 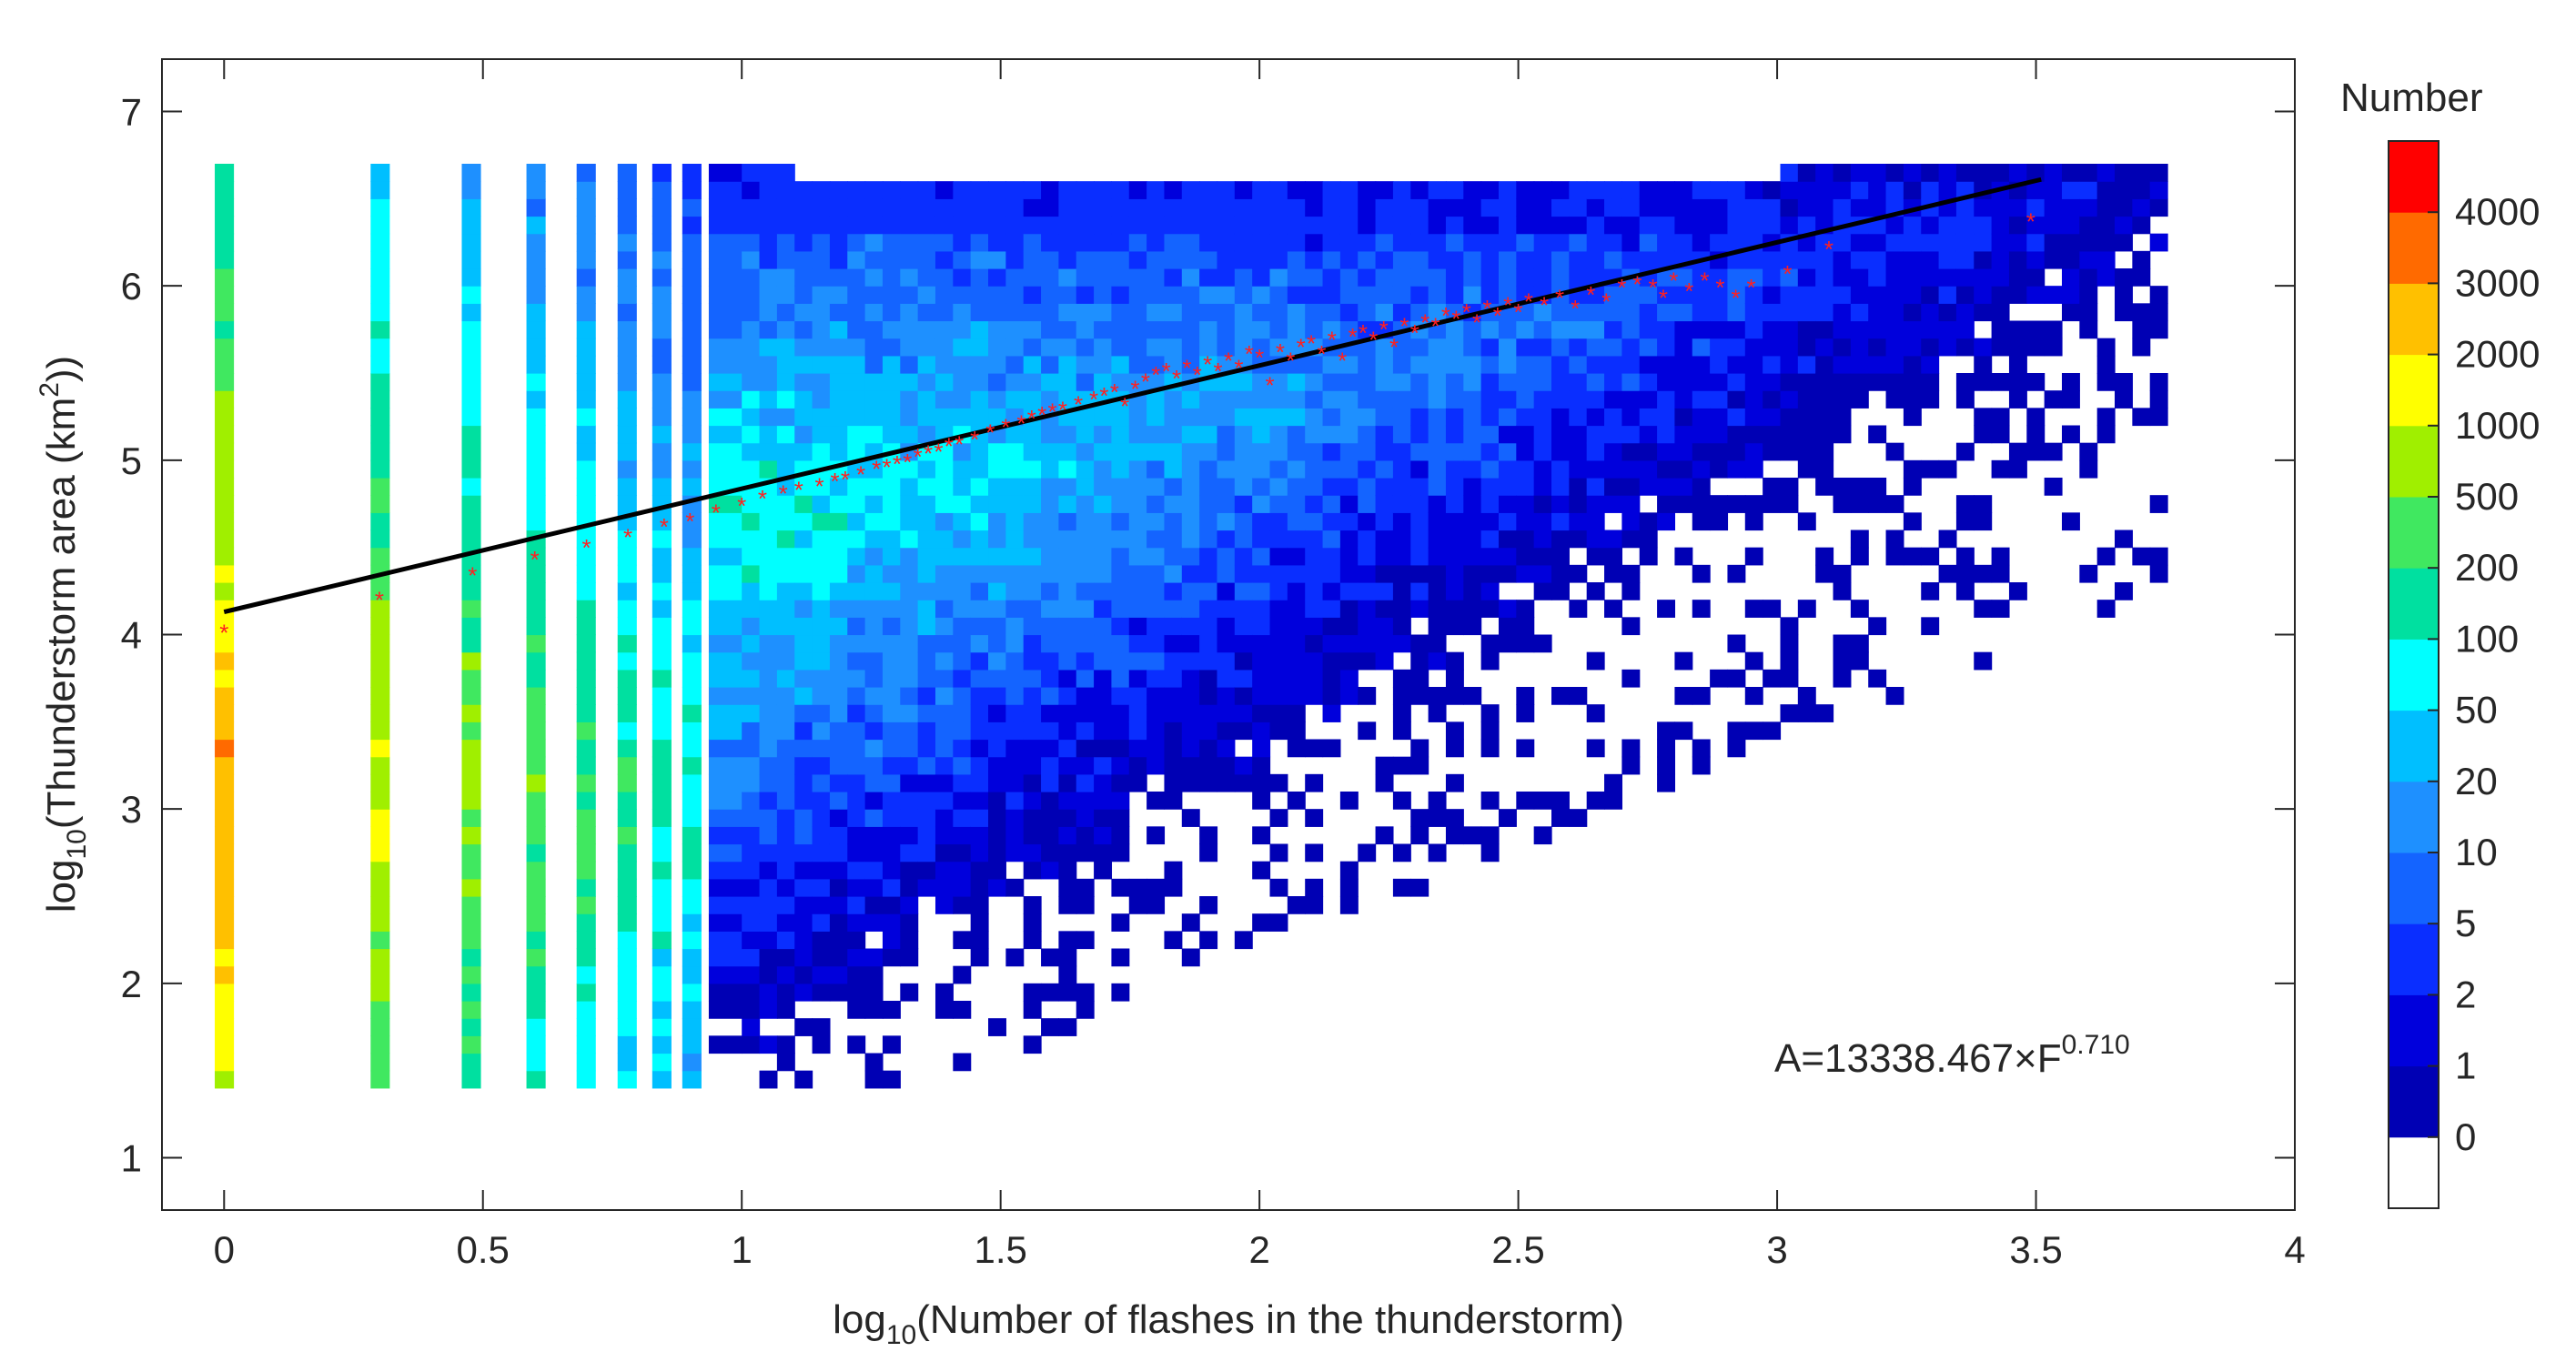 What do you see at coordinates (131, 984) in the screenshot?
I see `y-tick-label: 2` at bounding box center [131, 984].